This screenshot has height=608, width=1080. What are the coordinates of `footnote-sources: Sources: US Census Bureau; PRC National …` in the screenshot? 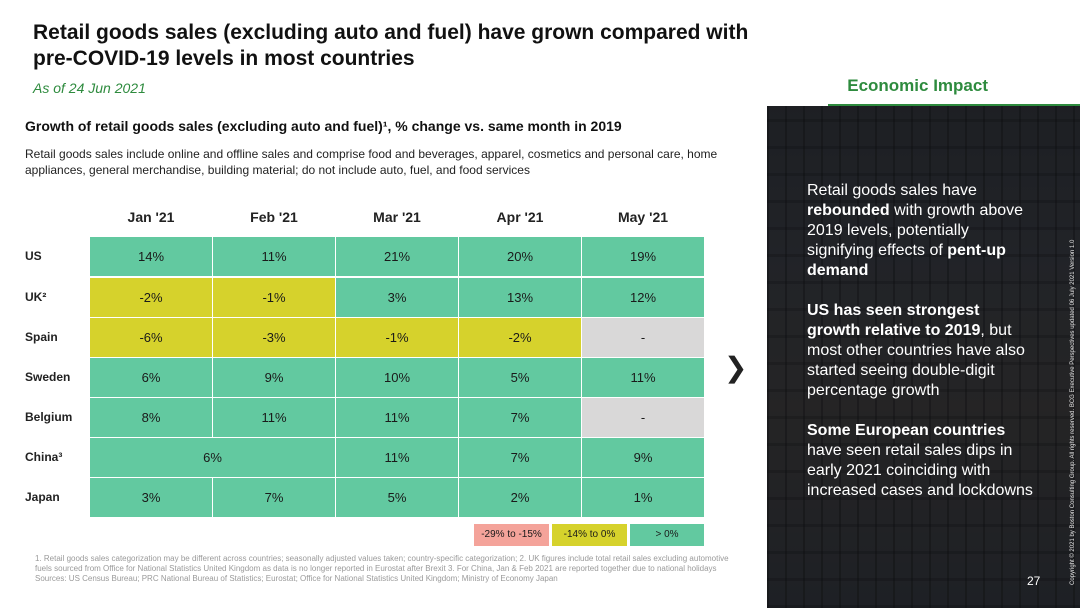 It's located at (296, 578).